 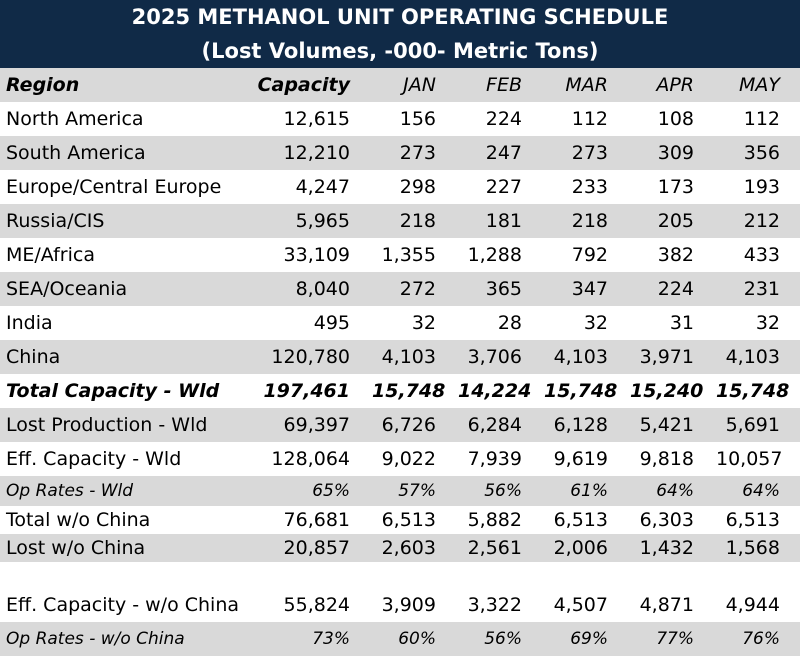 What do you see at coordinates (309, 548) in the screenshot?
I see `capacity-cell: 20,857` at bounding box center [309, 548].